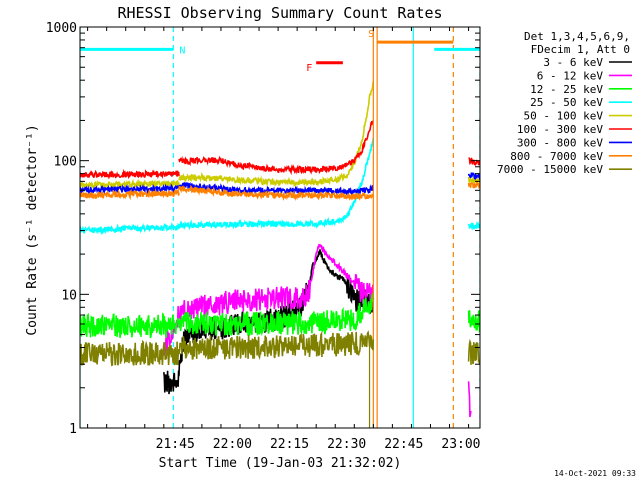  What do you see at coordinates (279, 13) in the screenshot?
I see `chart-title: RHESSI Observing Summary Count Rates` at bounding box center [279, 13].